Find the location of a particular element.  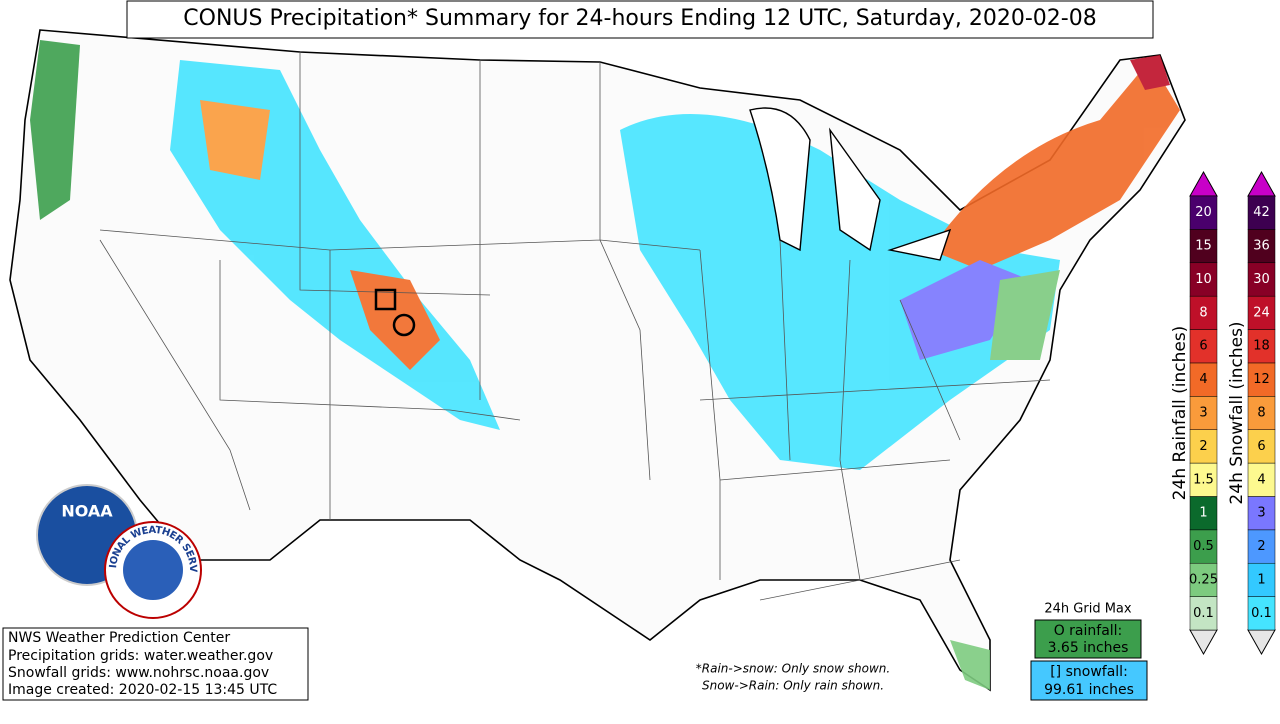

scale-label: 18 is located at coordinates (1261, 346).